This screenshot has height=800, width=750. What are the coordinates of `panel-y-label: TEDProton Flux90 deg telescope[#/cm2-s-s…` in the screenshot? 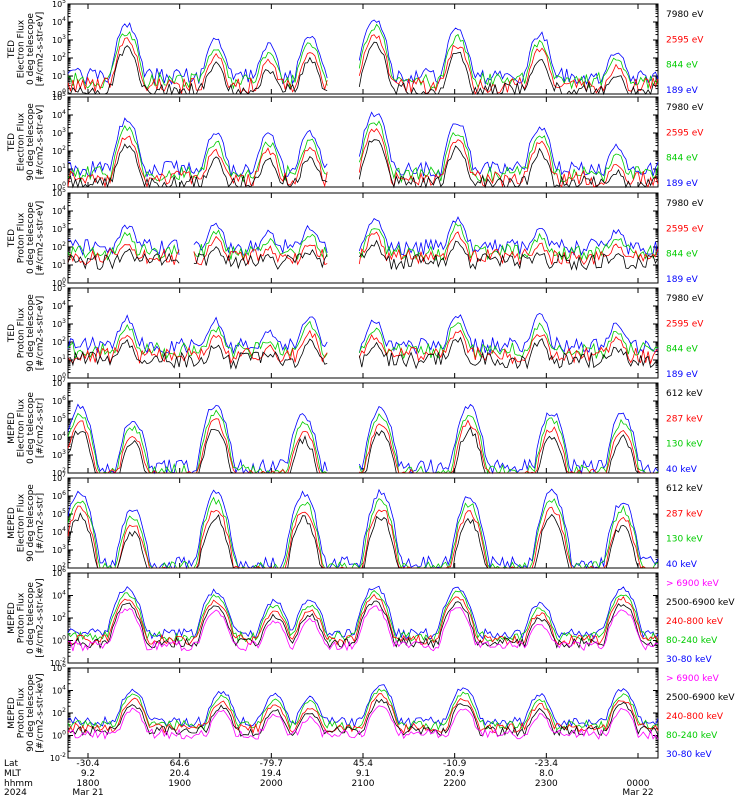 It's located at (26, 333).